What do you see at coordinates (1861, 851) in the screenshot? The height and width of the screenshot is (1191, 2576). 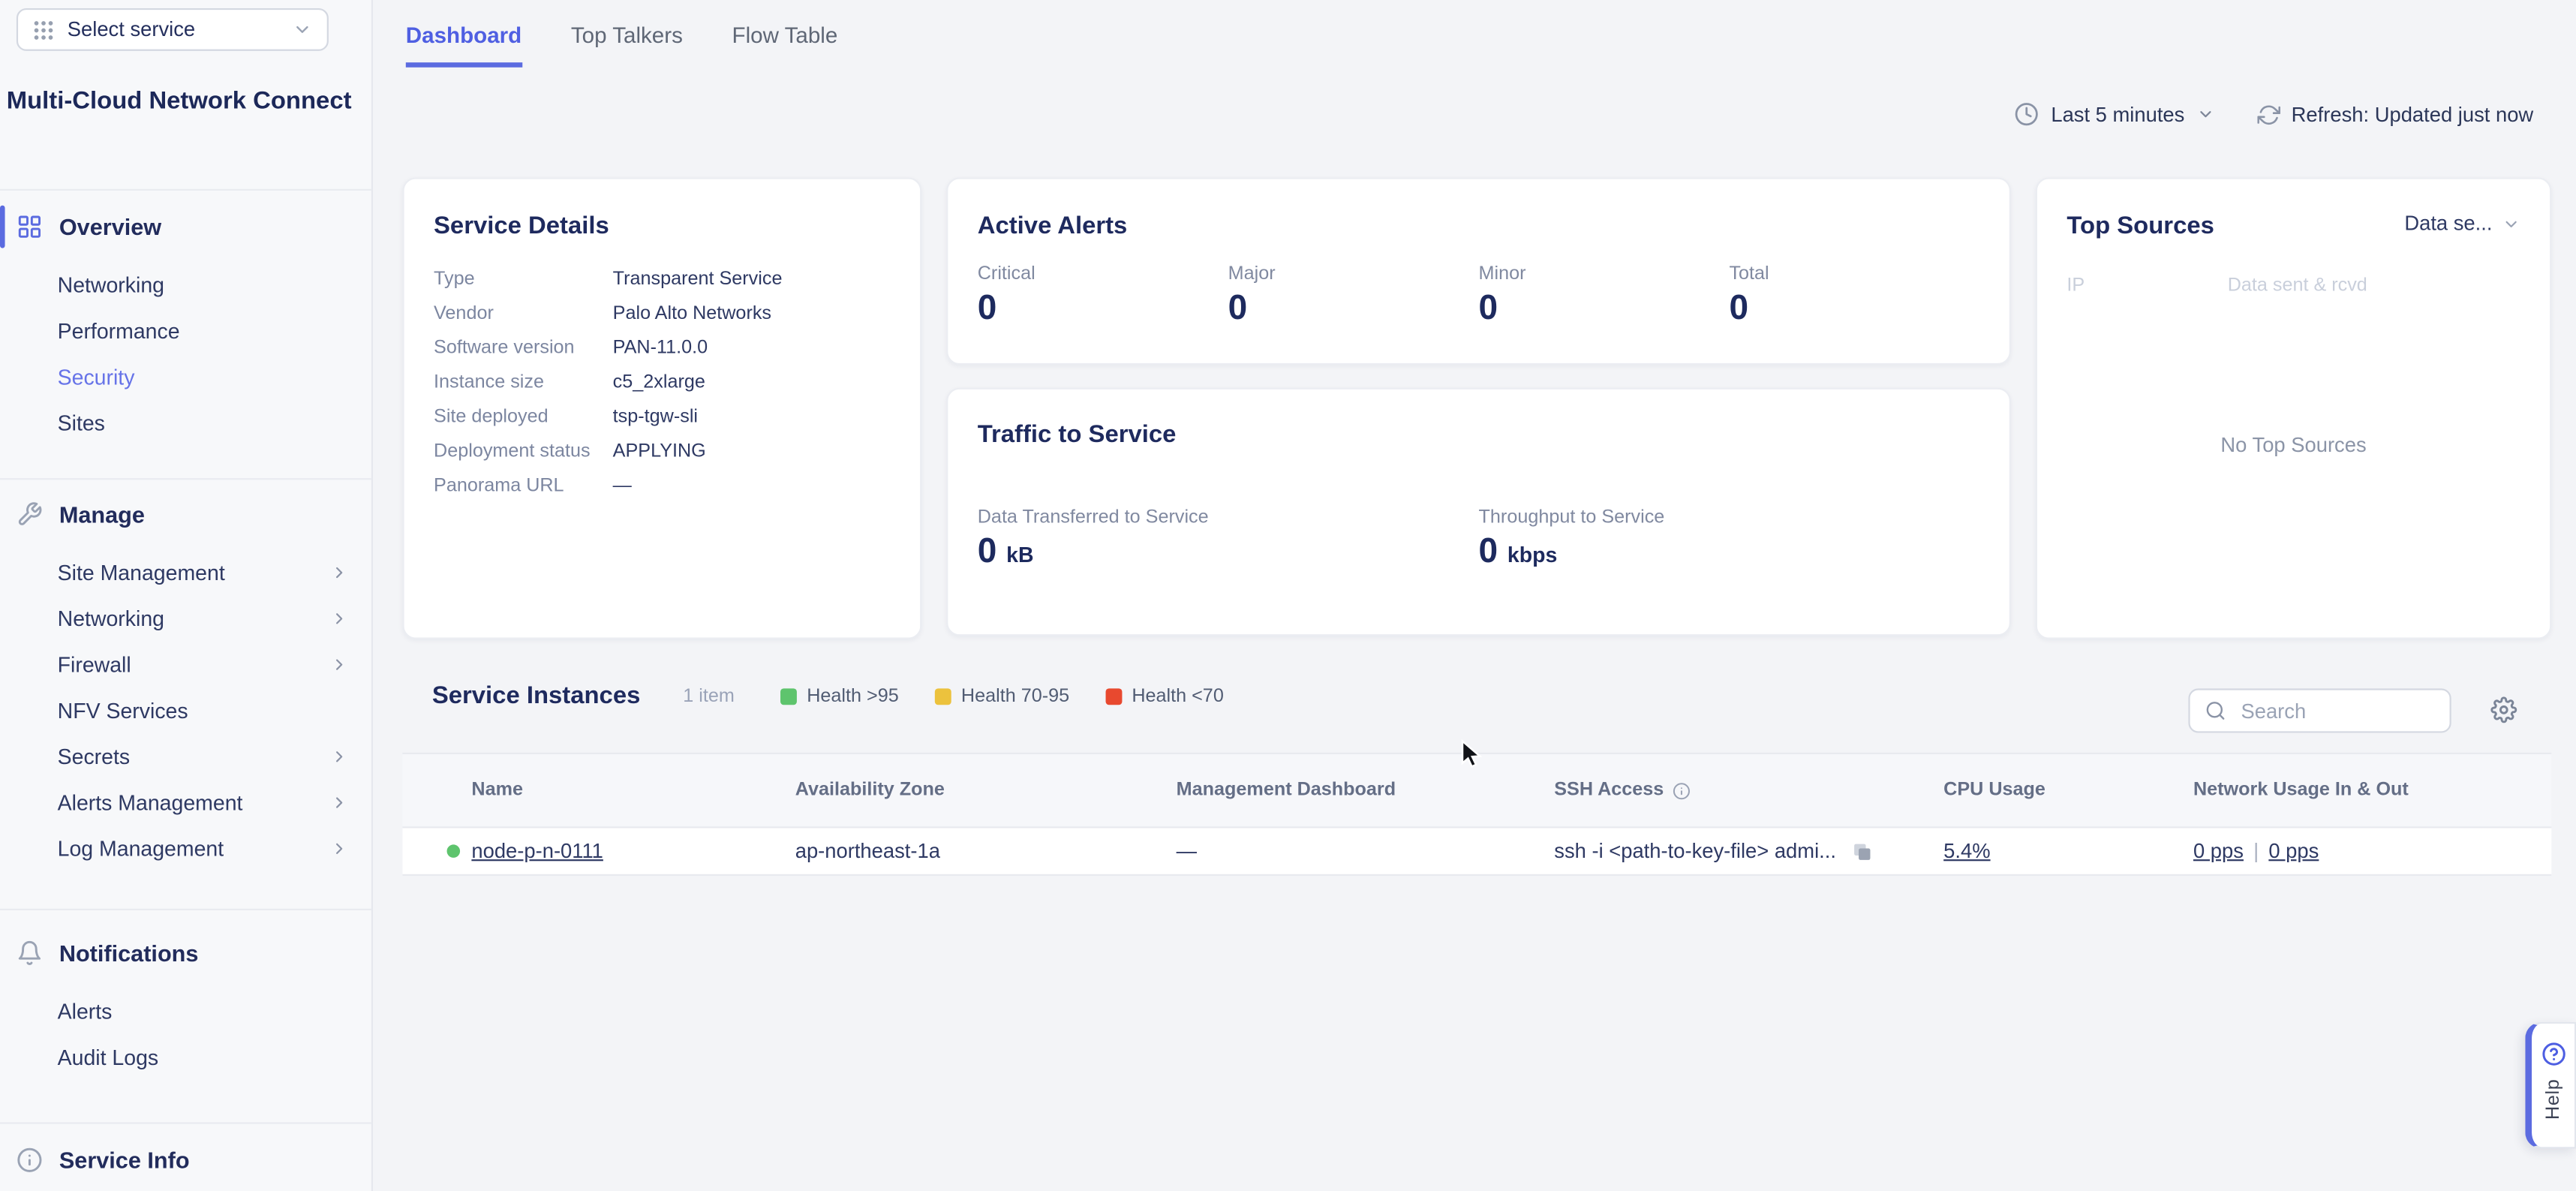 I see `copy-icon` at bounding box center [1861, 851].